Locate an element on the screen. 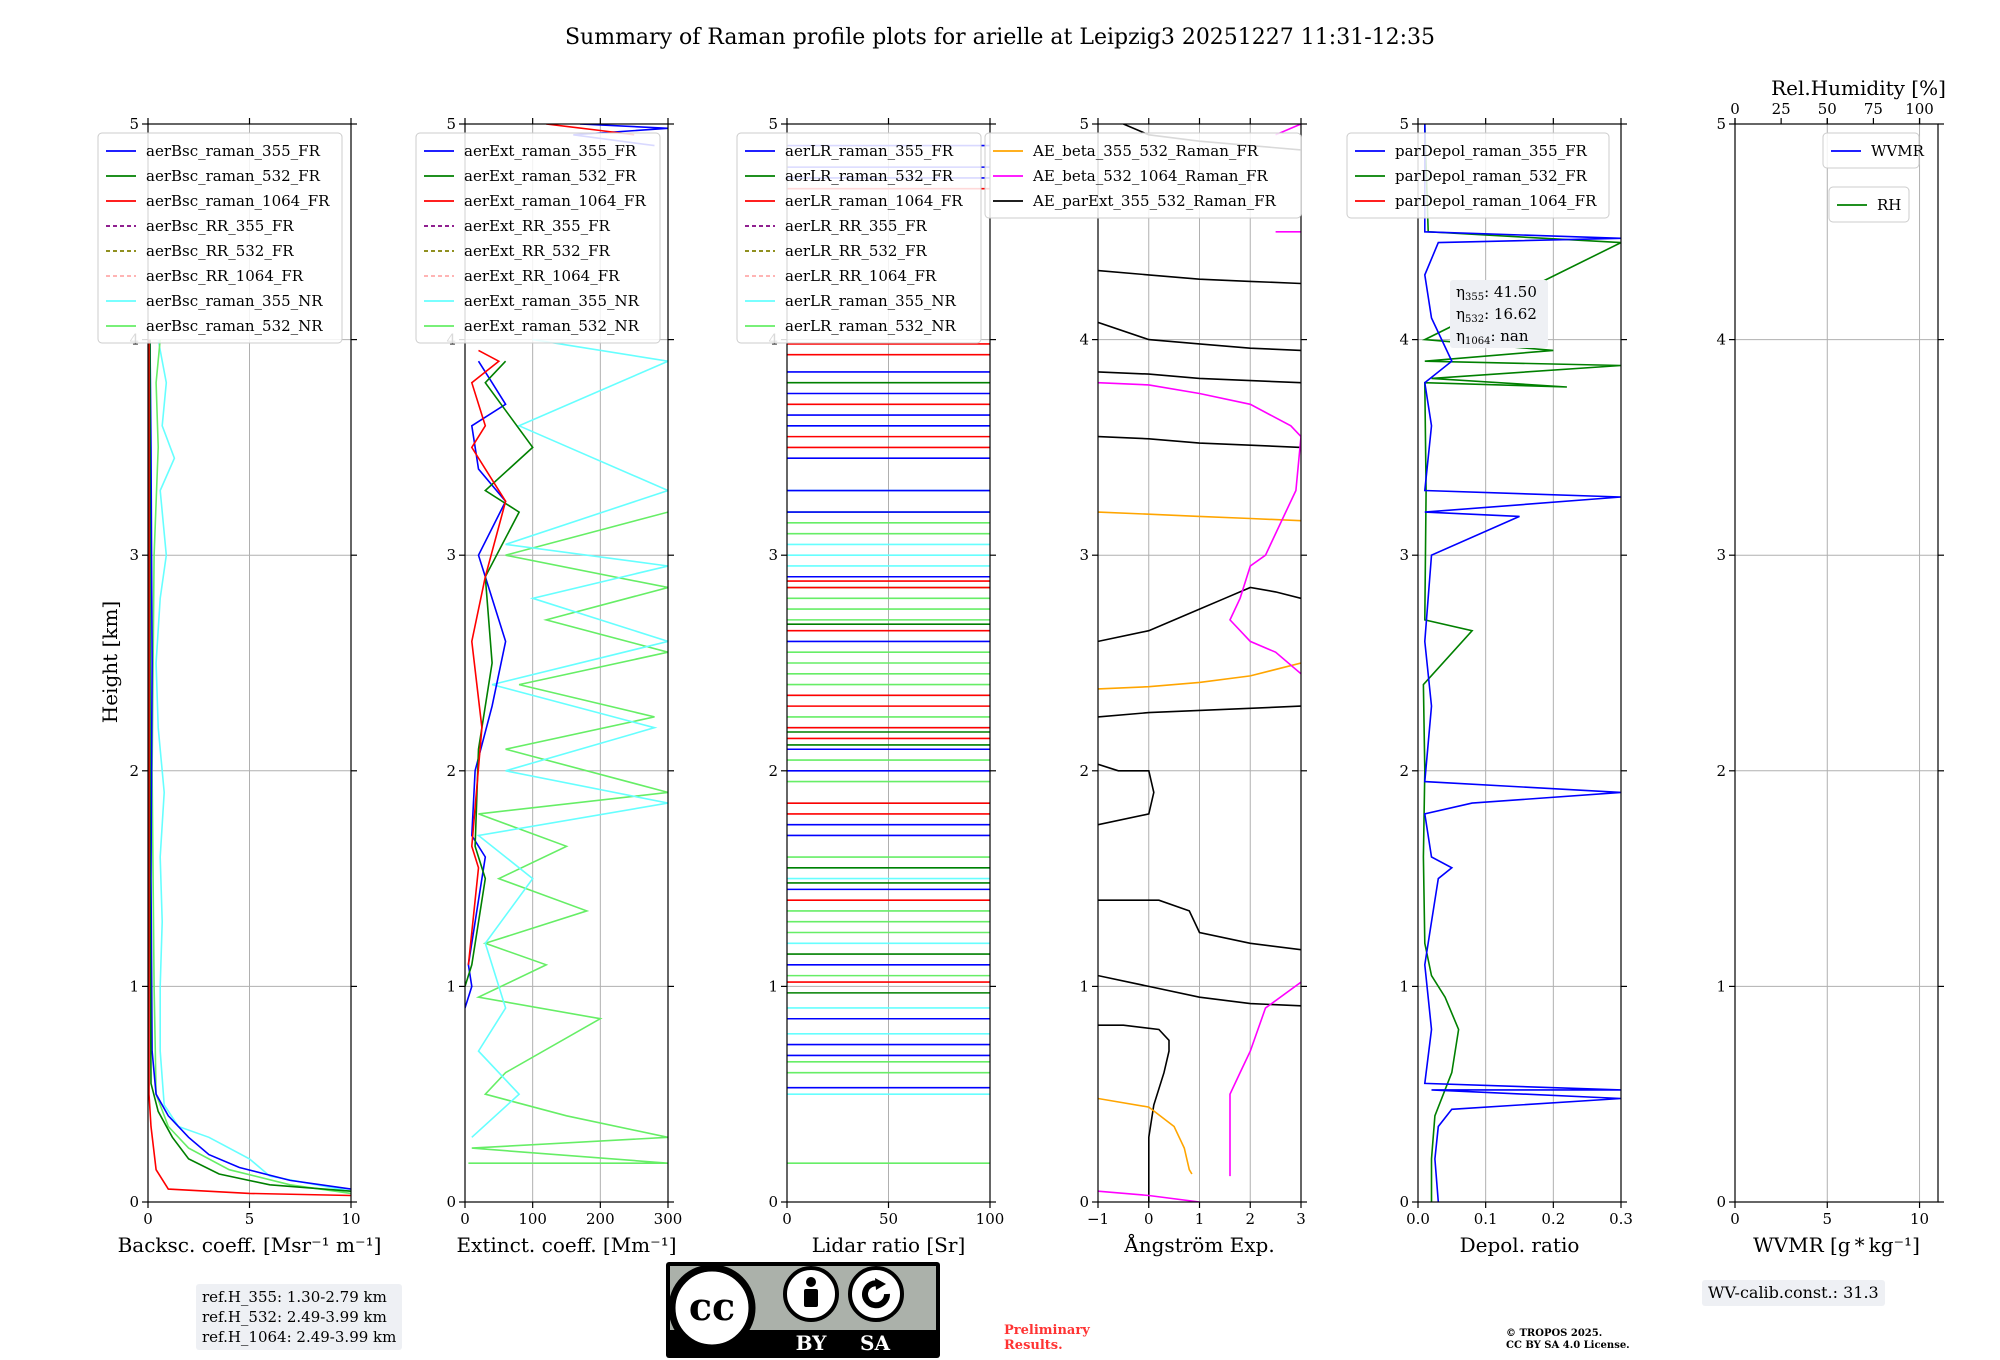 Image resolution: width=2000 pixels, height=1360 pixels. cc-logo-text: cc is located at coordinates (712, 1306).